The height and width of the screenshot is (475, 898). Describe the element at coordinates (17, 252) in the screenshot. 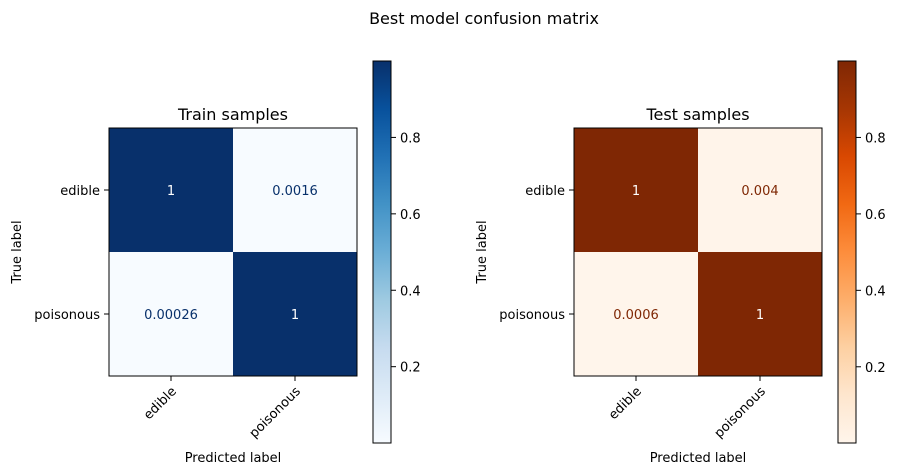

I see `train-ylabel: True label` at that location.